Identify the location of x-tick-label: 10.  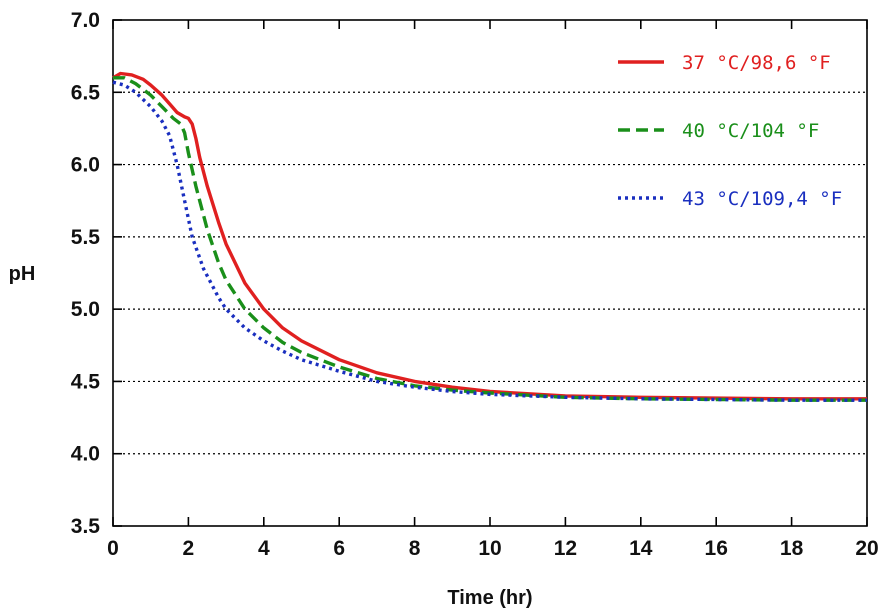
(489, 548).